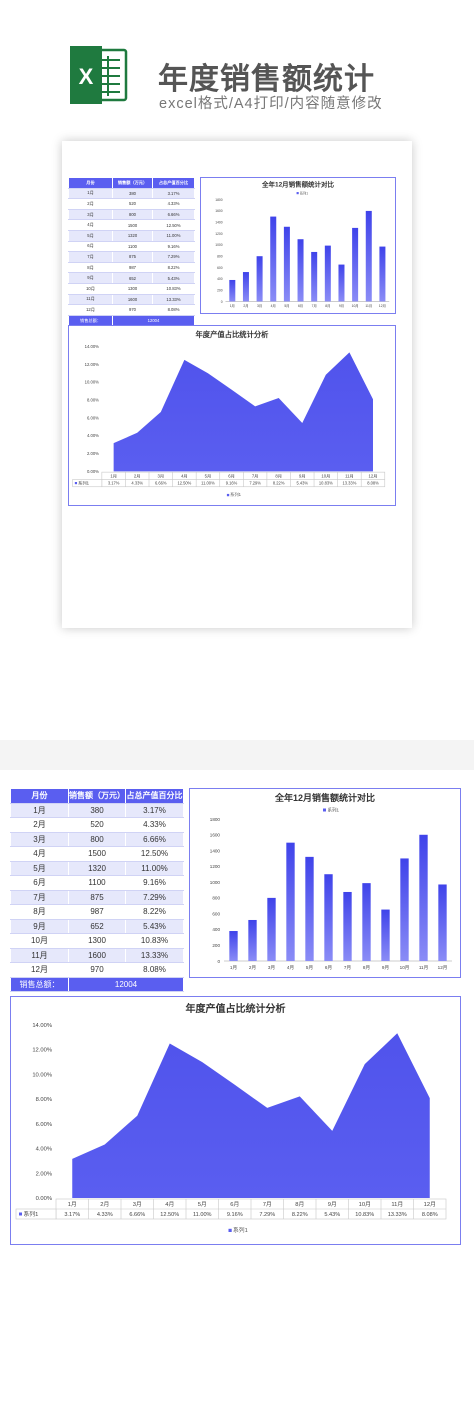 The height and width of the screenshot is (1410, 474). I want to click on x-tick-label: 10月, so click(355, 306).